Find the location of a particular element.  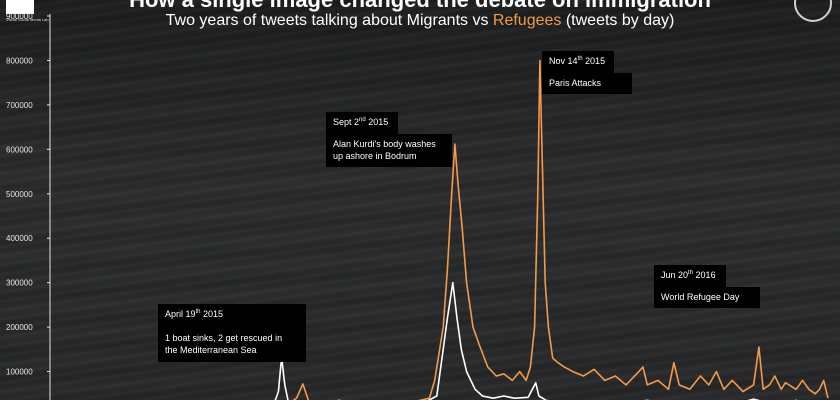

annotation-date-jun: Jun 20th 2016 is located at coordinates (690, 276).